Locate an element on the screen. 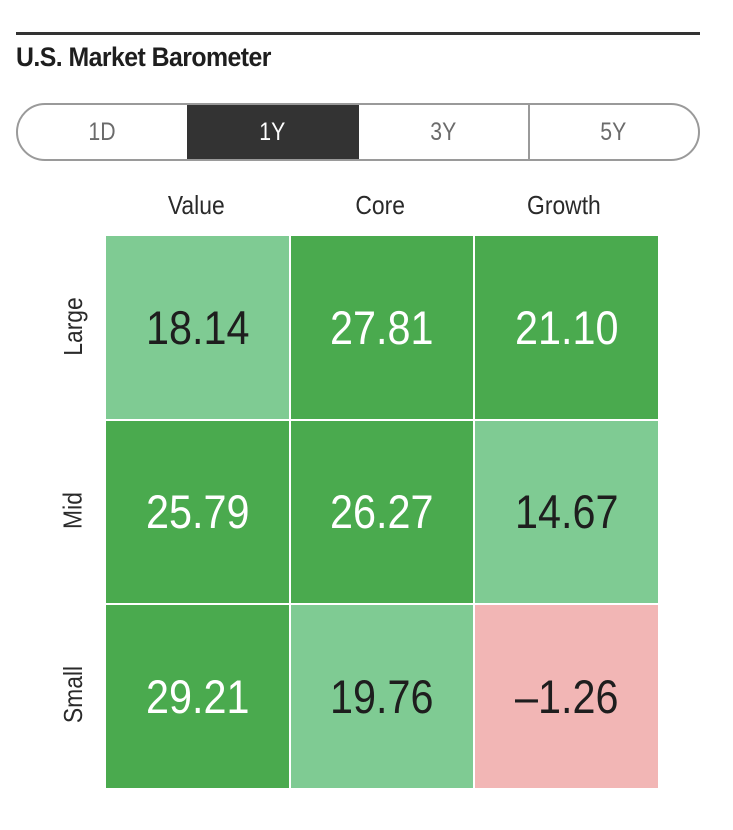  column-header-value: Value is located at coordinates (196, 205).